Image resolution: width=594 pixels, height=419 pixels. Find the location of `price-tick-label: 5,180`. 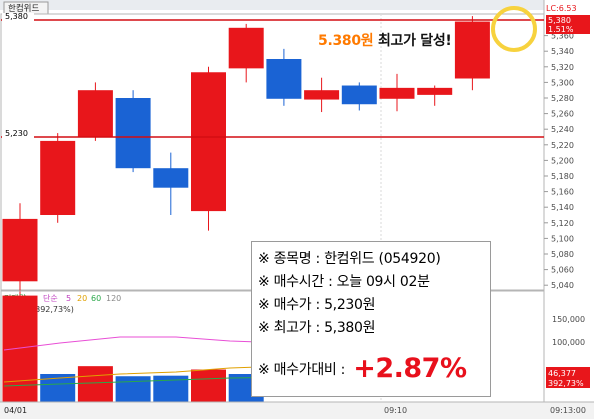

price-tick-label: 5,180 is located at coordinates (562, 176).